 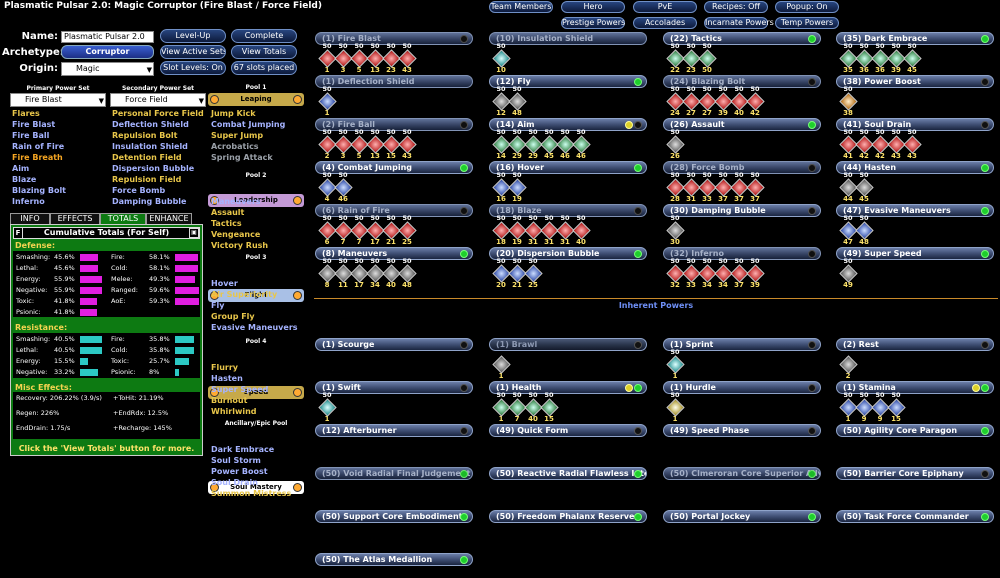 What do you see at coordinates (193, 68) in the screenshot?
I see `slot-levels-button: Slot Levels: On` at bounding box center [193, 68].